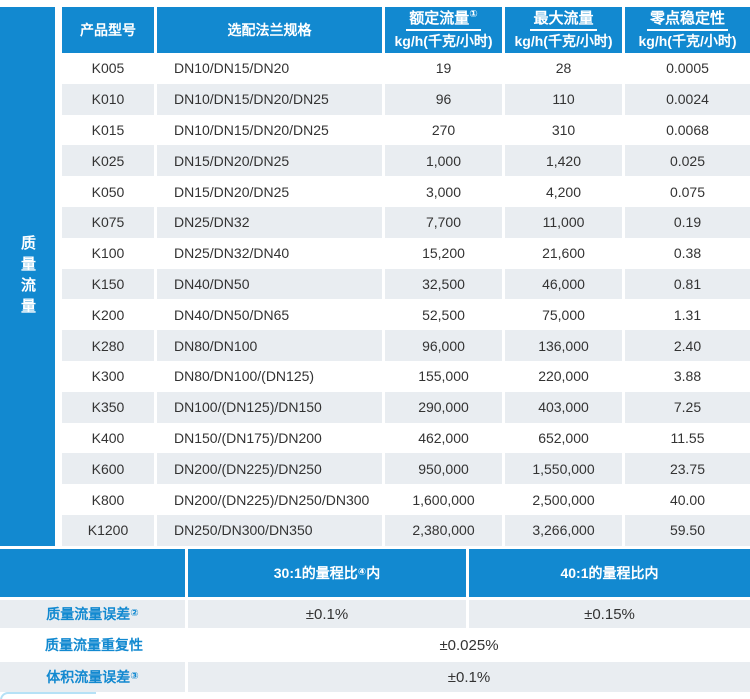 Image resolution: width=750 pixels, height=699 pixels. What do you see at coordinates (565, 469) in the screenshot?
I see `cell-max-flow: 1,550,000` at bounding box center [565, 469].